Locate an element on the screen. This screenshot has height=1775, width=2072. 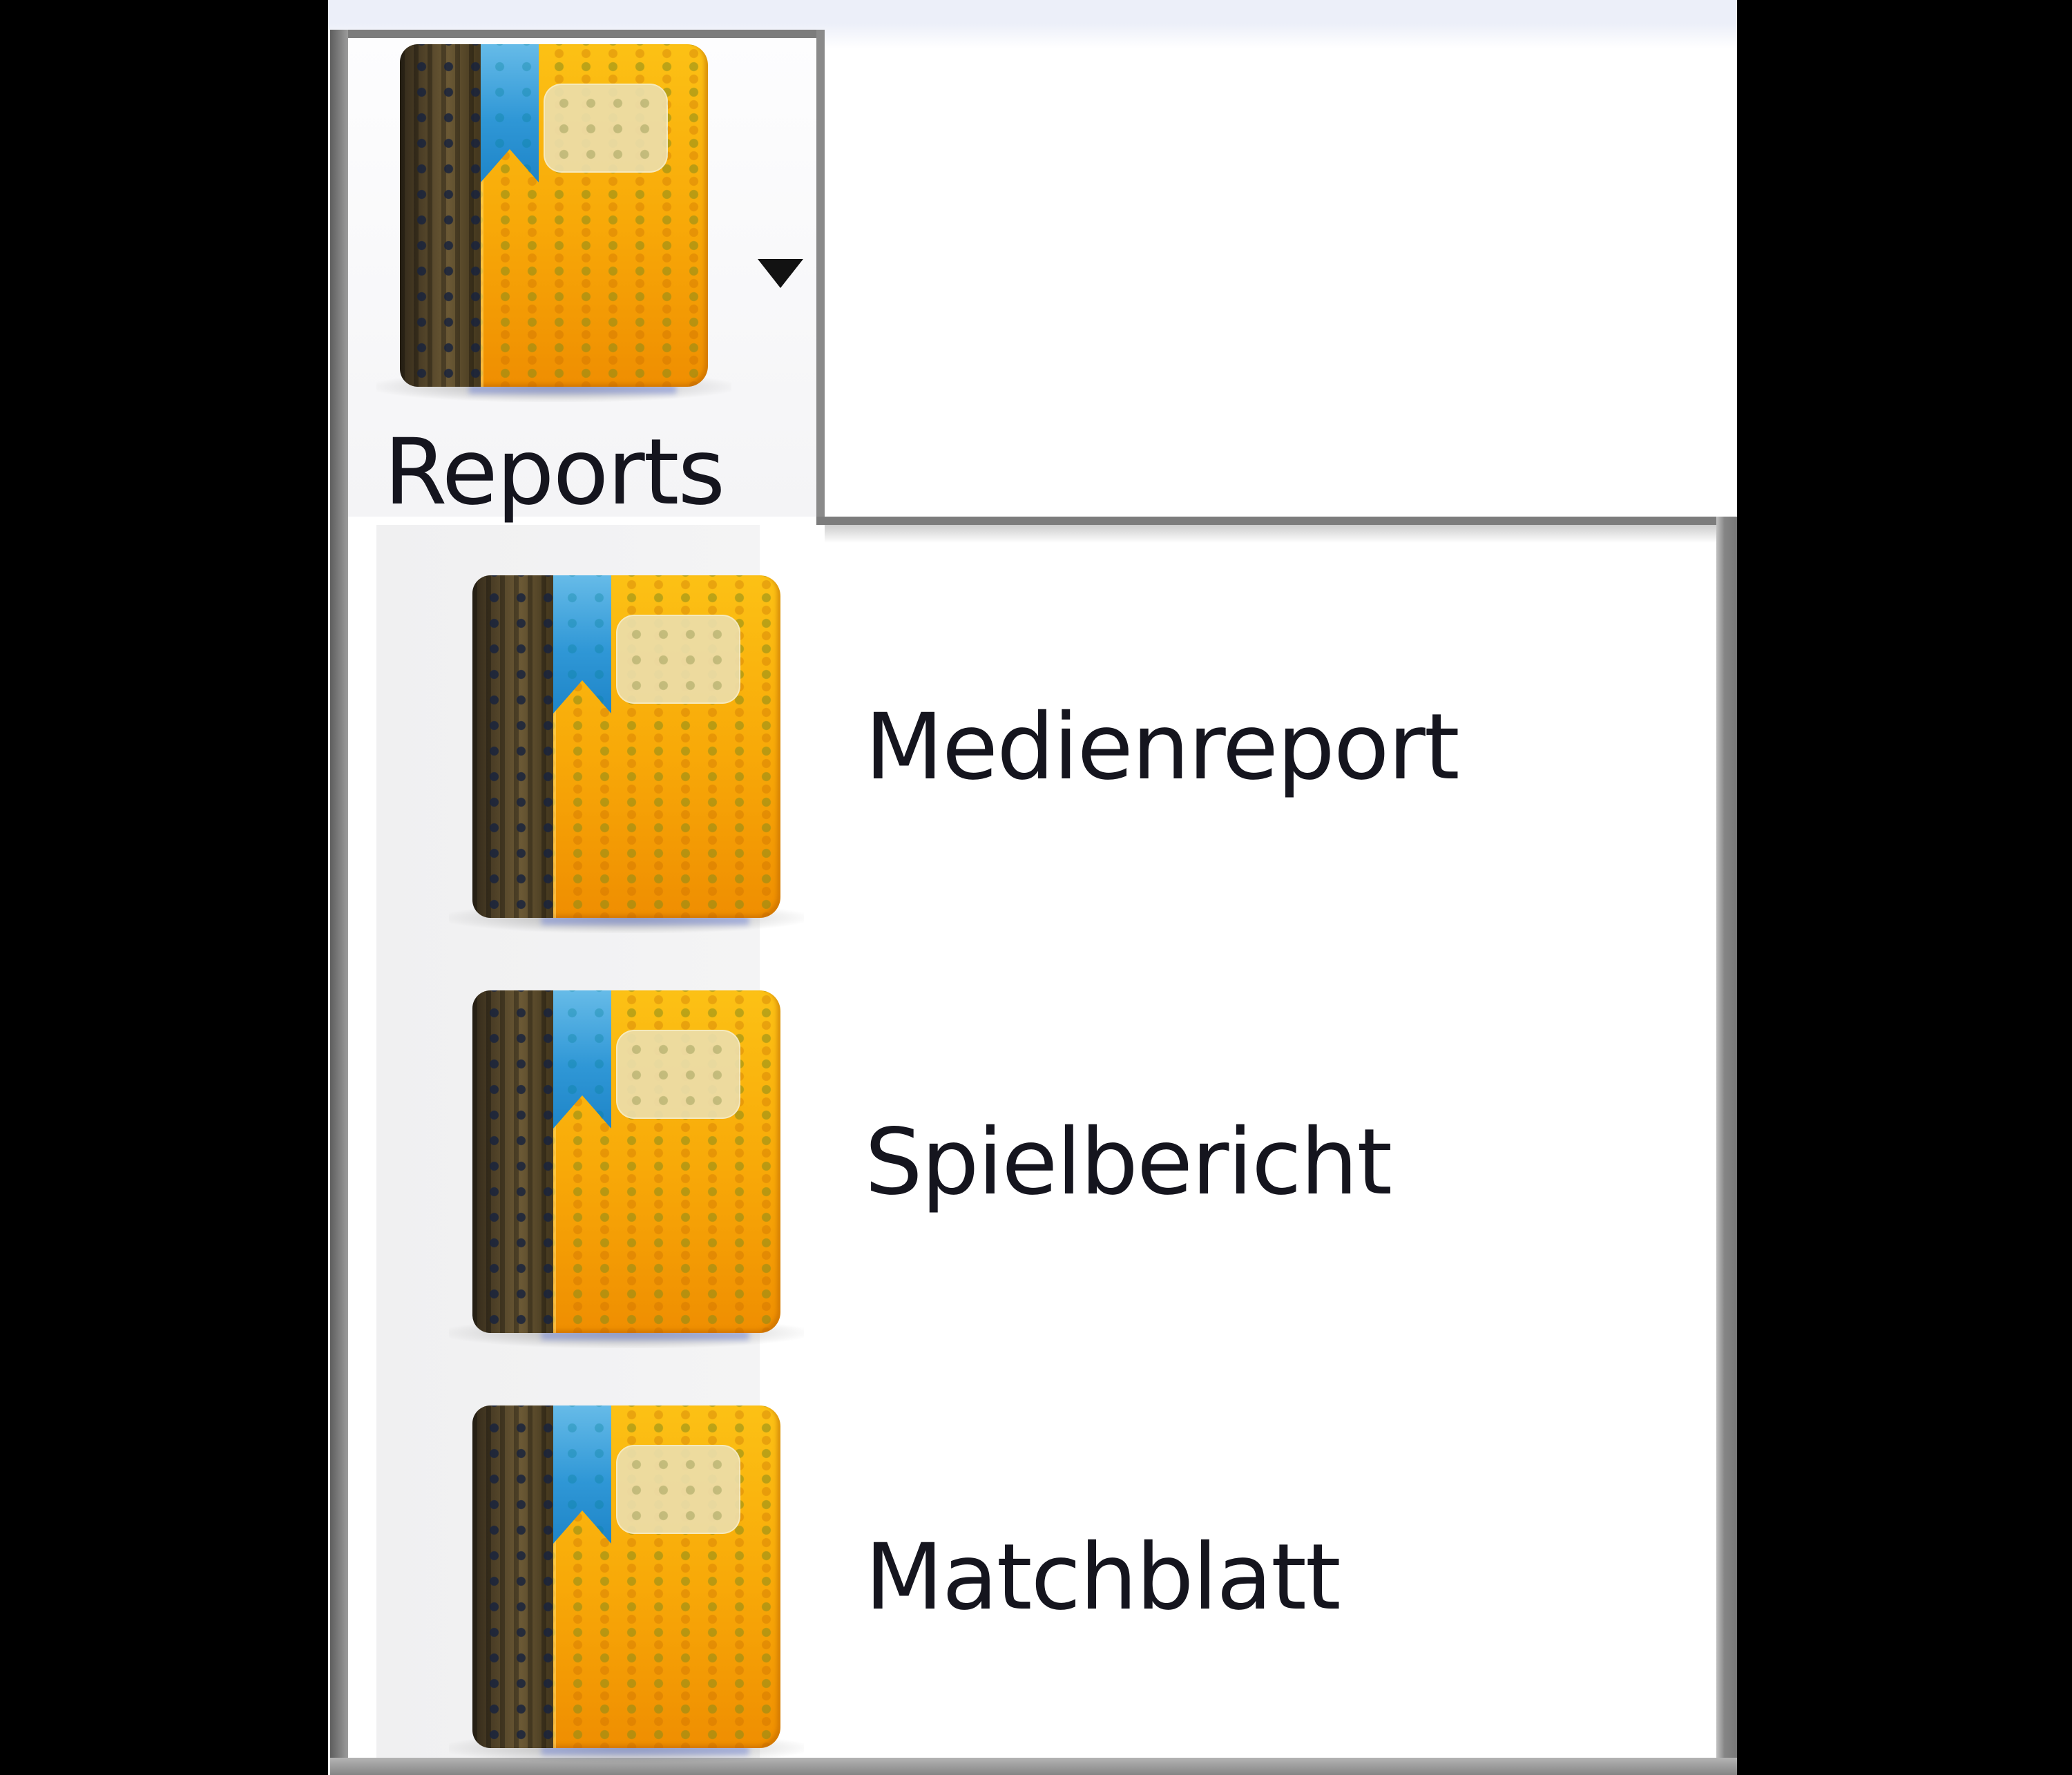
popup-top-shadow is located at coordinates (1270, 534).